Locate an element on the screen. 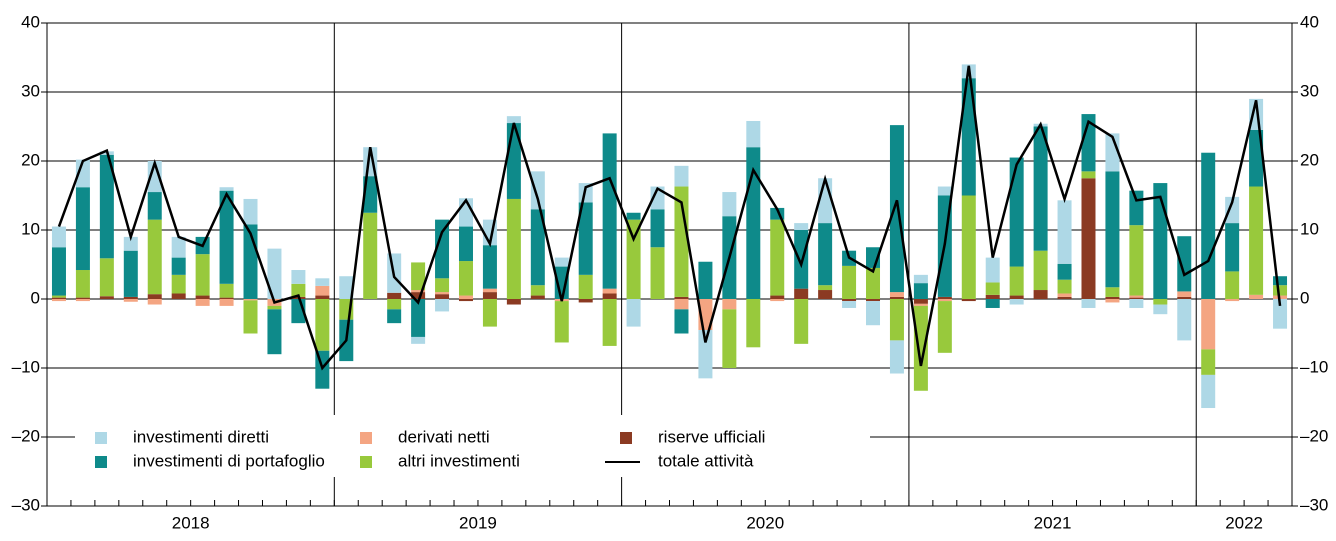 The height and width of the screenshot is (541, 1336). y2-tick-label: –30 is located at coordinates (1314, 504).